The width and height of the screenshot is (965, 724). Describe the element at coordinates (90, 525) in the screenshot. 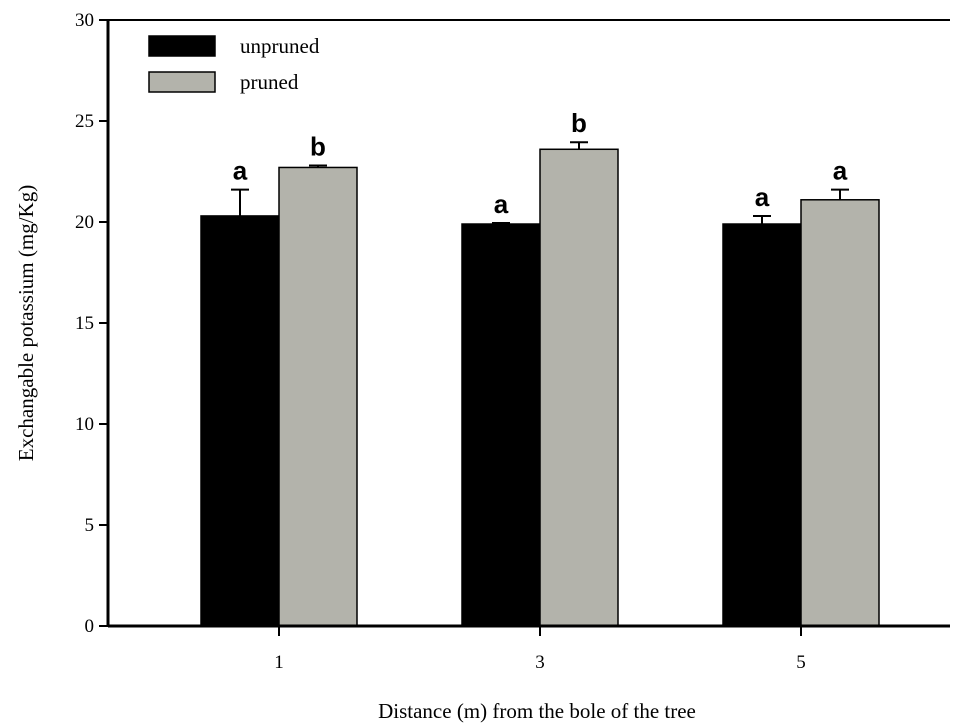

I see `y-tick-label-5: 5` at that location.